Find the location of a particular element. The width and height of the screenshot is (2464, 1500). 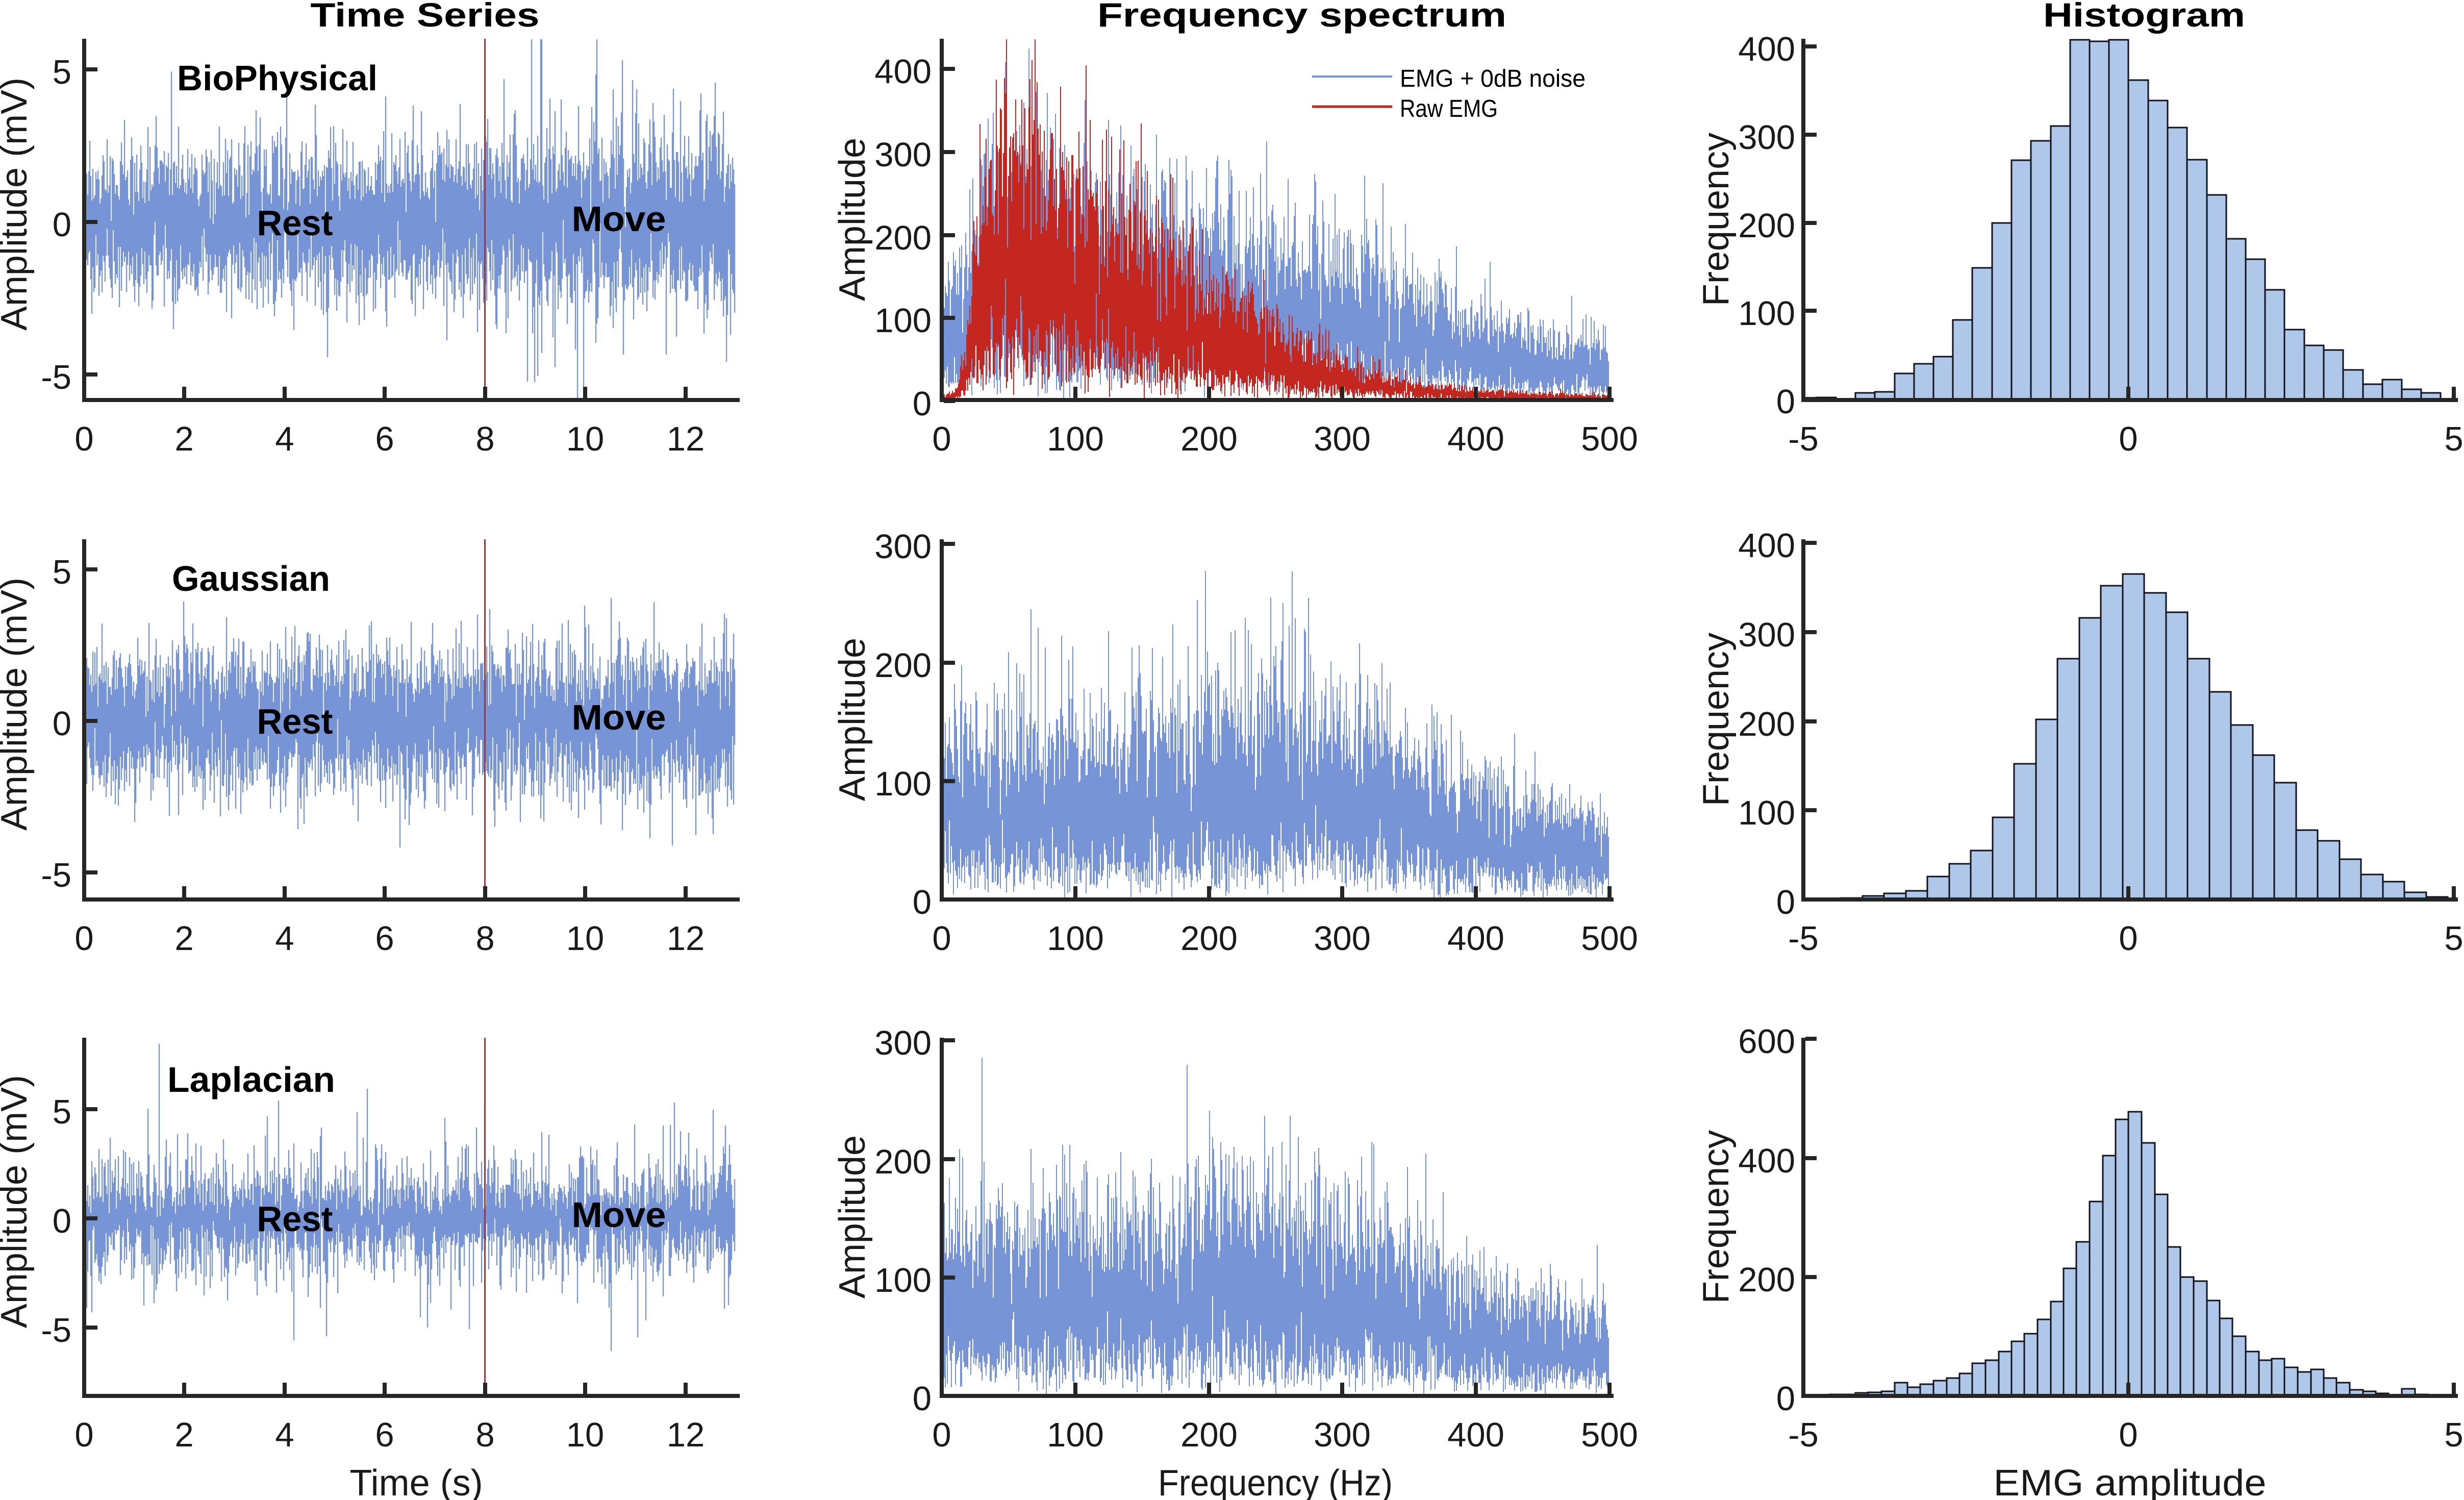

svg-text: Time (s) is located at coordinates (416, 1481).